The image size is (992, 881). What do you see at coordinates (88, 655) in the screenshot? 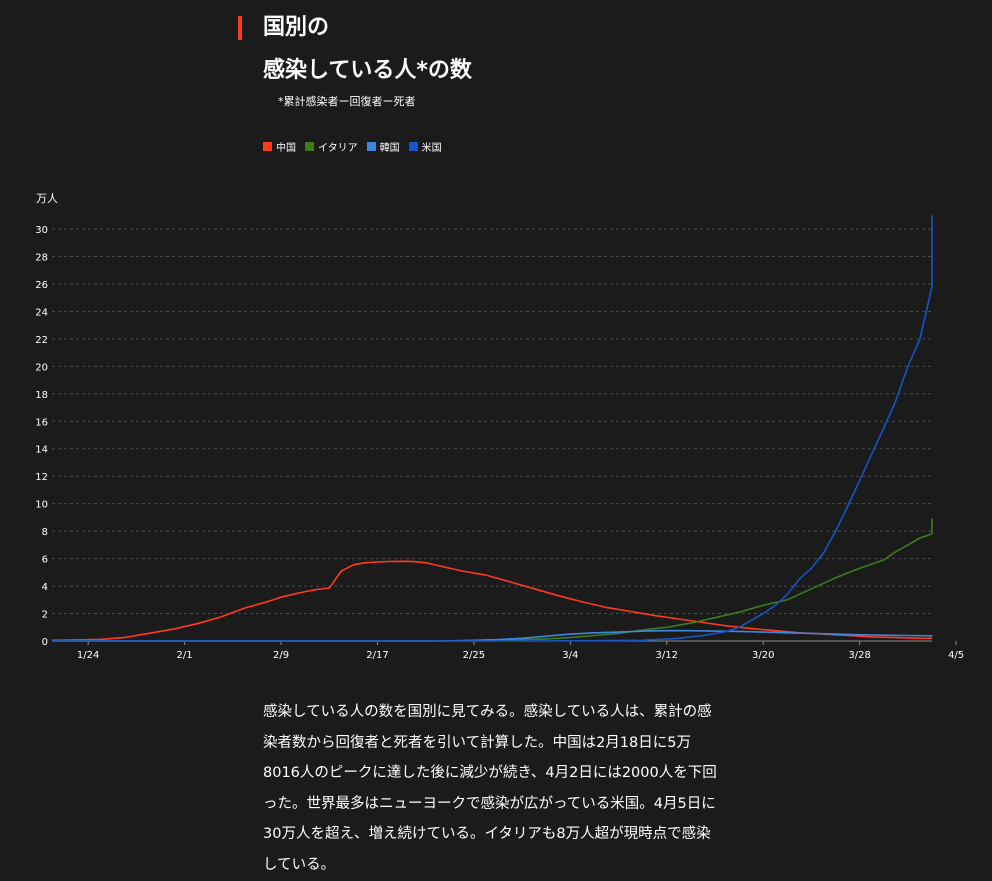
I see `x-tick-label: 1/24` at bounding box center [88, 655].